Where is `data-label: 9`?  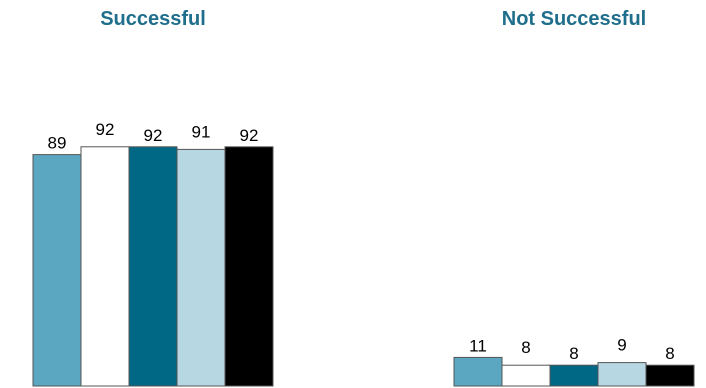 data-label: 9 is located at coordinates (621, 345).